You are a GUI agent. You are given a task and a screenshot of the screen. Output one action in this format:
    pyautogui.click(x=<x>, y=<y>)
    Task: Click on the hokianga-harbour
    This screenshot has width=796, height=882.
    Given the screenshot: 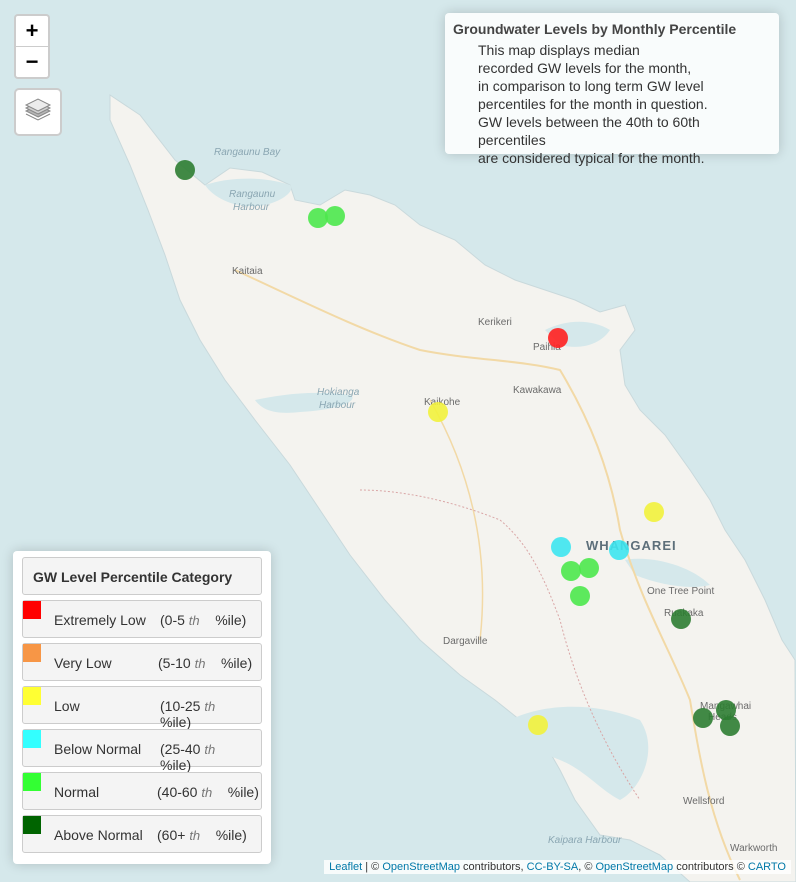 What is the action you would take?
    pyautogui.click(x=304, y=402)
    